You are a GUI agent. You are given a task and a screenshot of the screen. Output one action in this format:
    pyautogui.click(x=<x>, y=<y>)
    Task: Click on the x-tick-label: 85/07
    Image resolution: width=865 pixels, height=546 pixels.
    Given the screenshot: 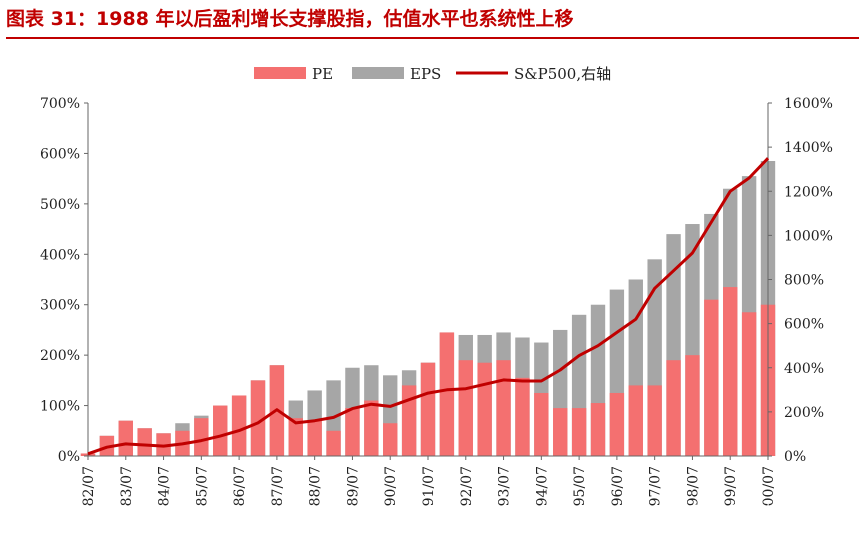 What is the action you would take?
    pyautogui.click(x=202, y=486)
    